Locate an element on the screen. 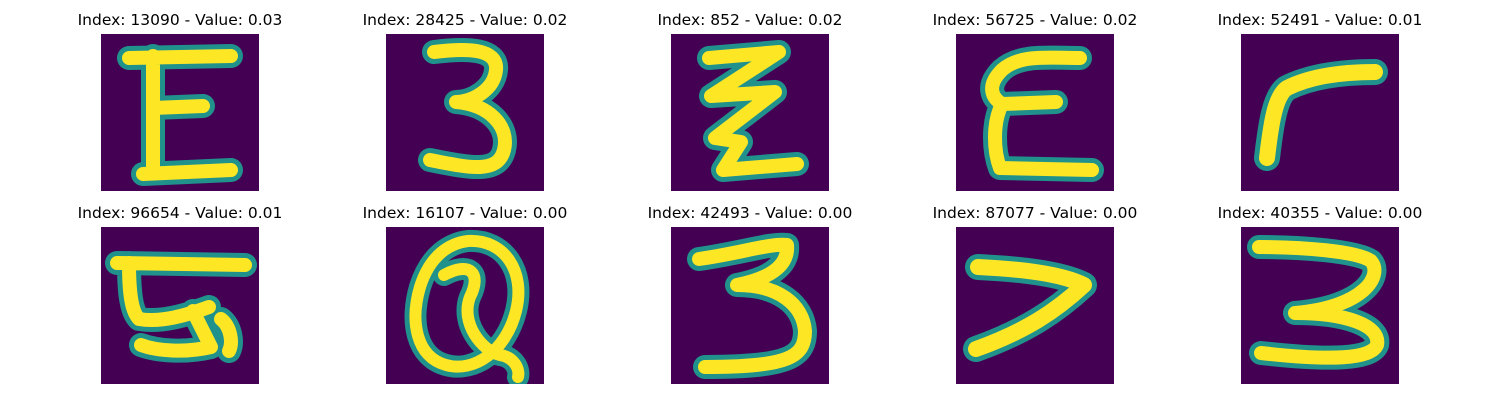 The width and height of the screenshot is (1500, 400). grid-cell-7: Index: 16107 - Value: 0.00 is located at coordinates (497, 289).